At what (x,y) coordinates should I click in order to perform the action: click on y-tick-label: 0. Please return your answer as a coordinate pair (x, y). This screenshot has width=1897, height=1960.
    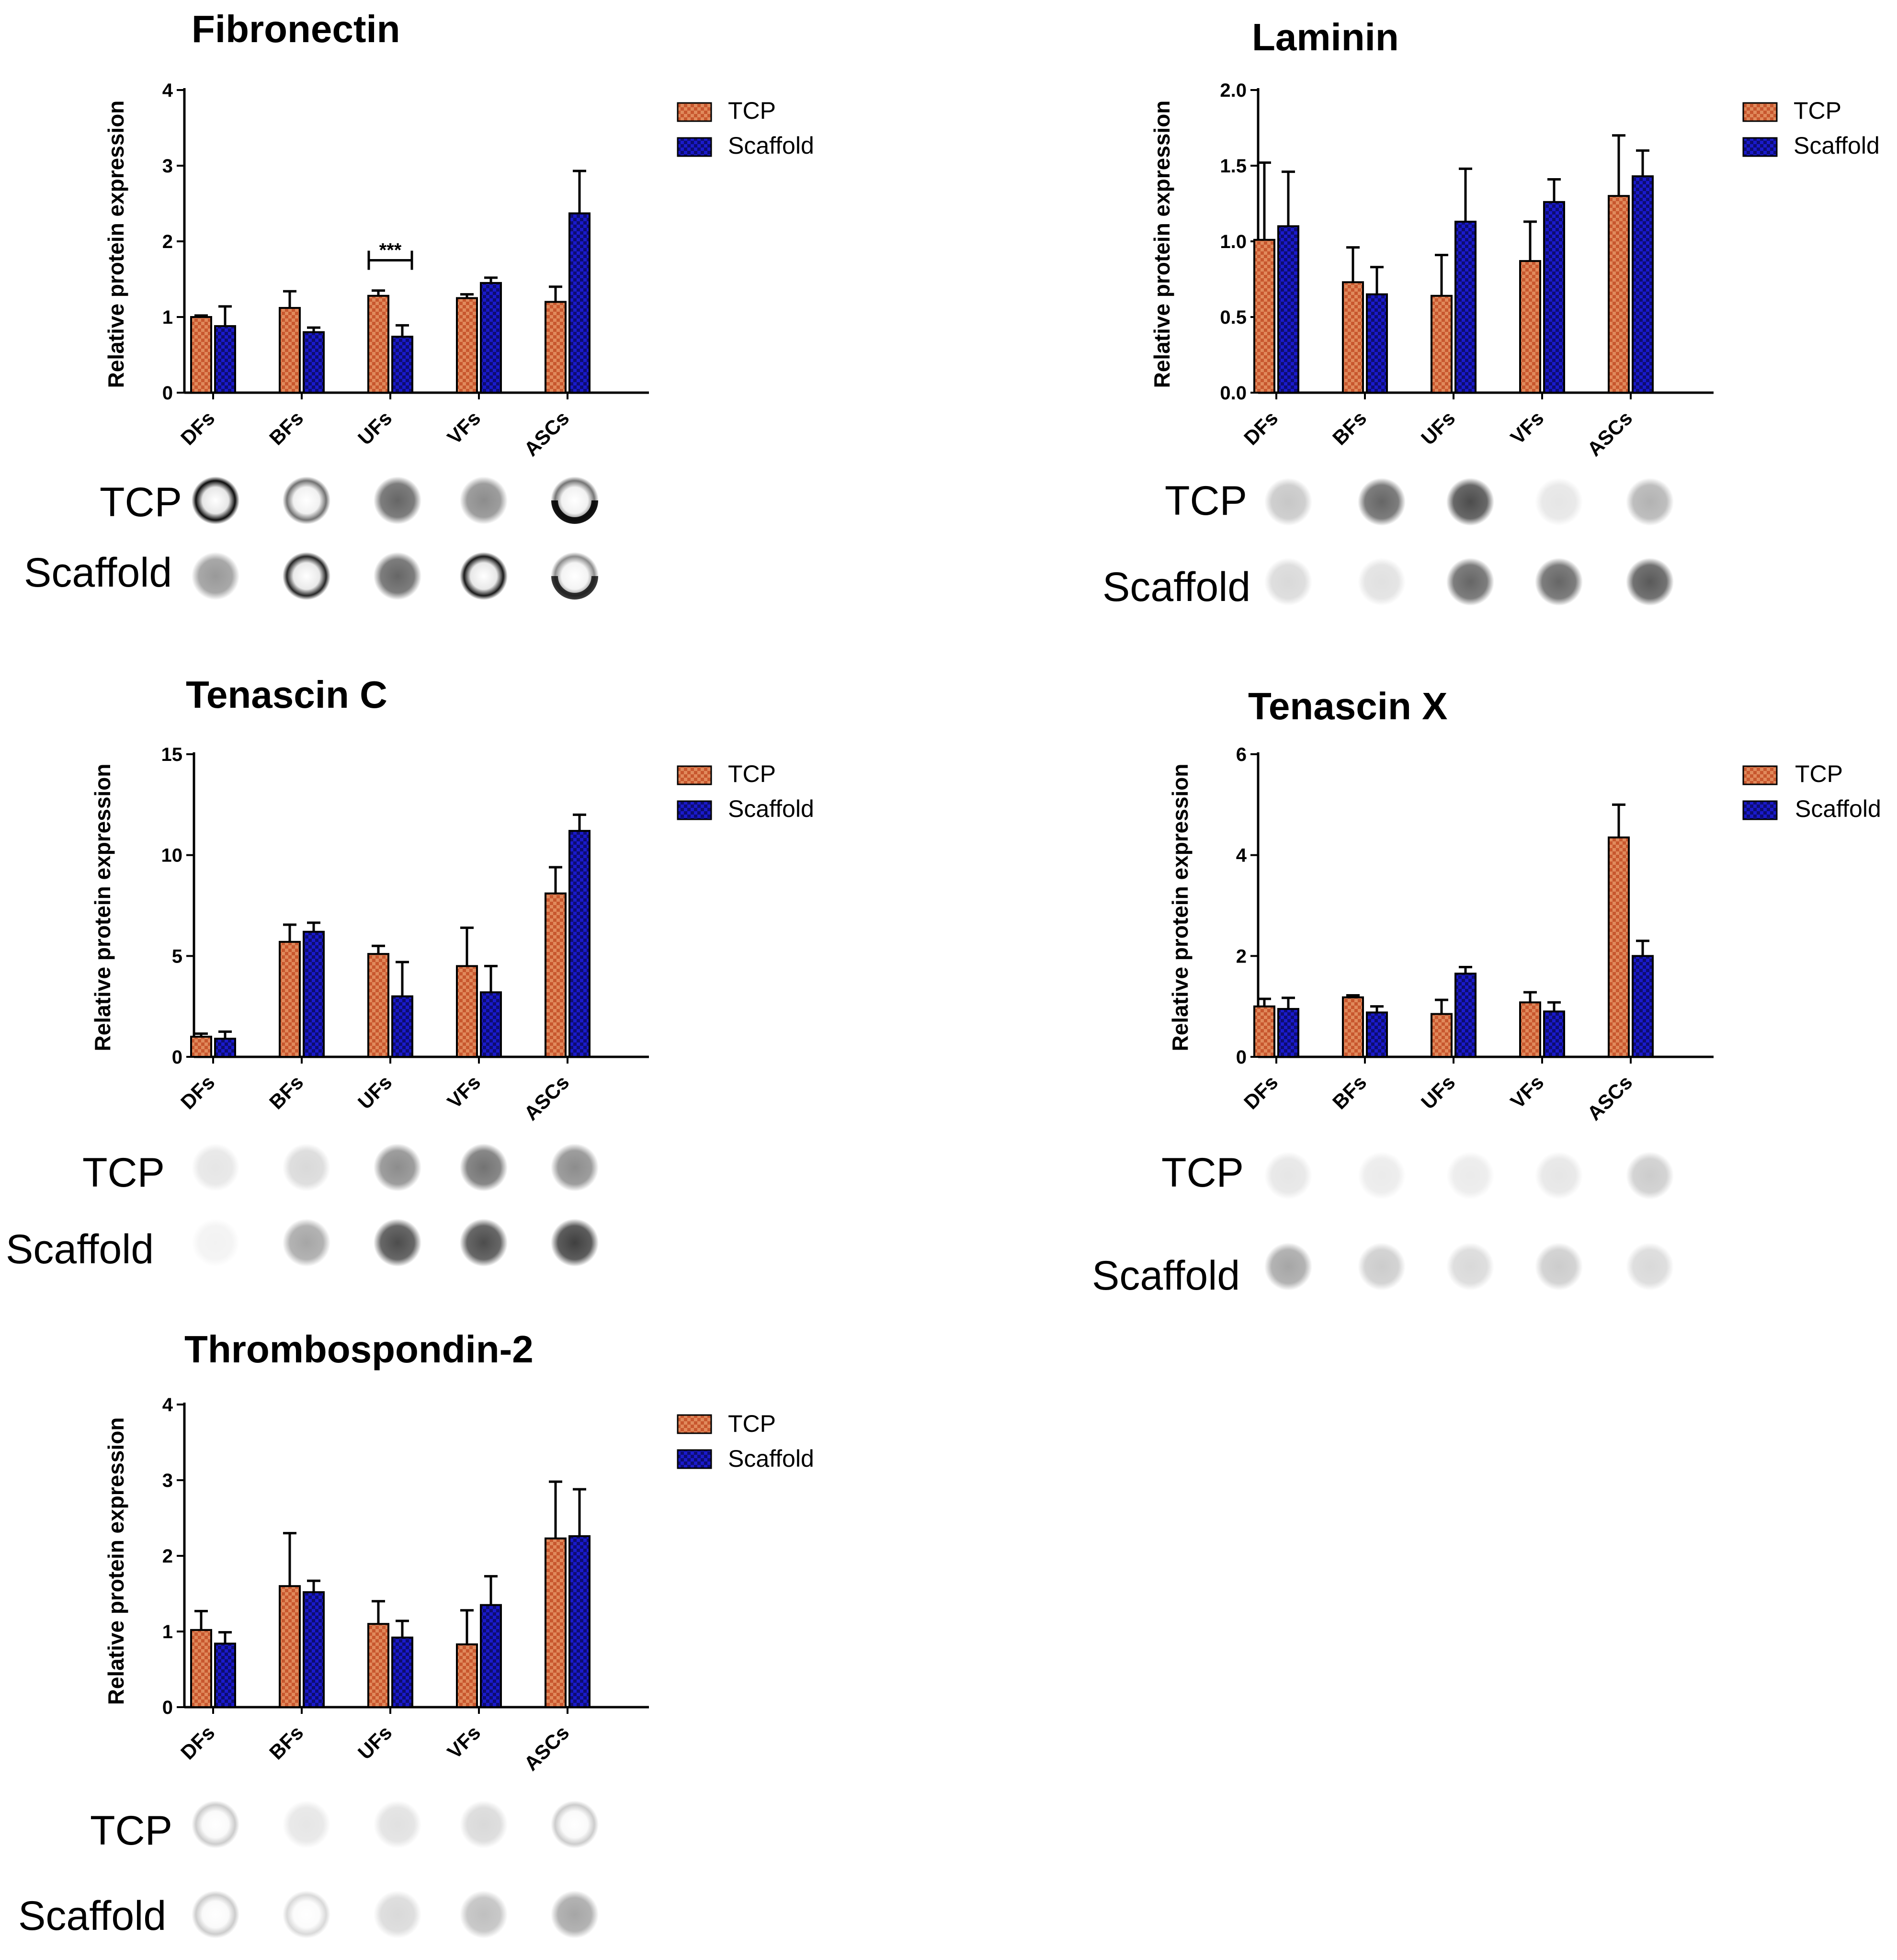
    Looking at the image, I should click on (177, 1057).